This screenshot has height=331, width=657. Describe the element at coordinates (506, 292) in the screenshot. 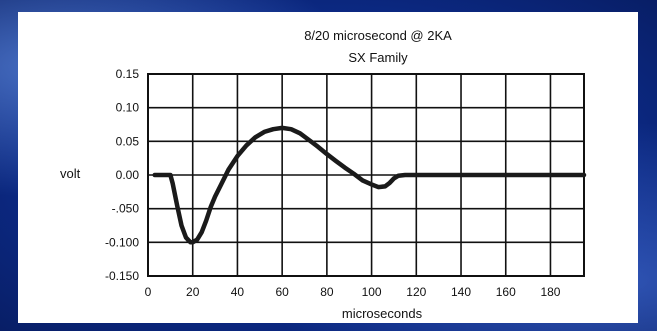

I see `x-tick-label: 160` at that location.